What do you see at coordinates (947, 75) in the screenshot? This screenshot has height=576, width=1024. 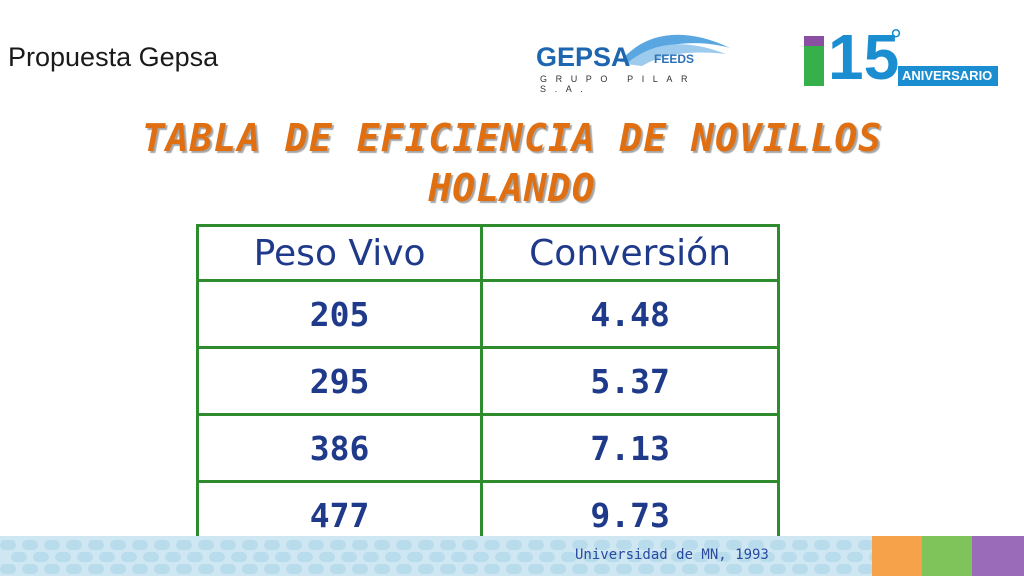 I see `anniversary-text: ANIVERSARIO` at bounding box center [947, 75].